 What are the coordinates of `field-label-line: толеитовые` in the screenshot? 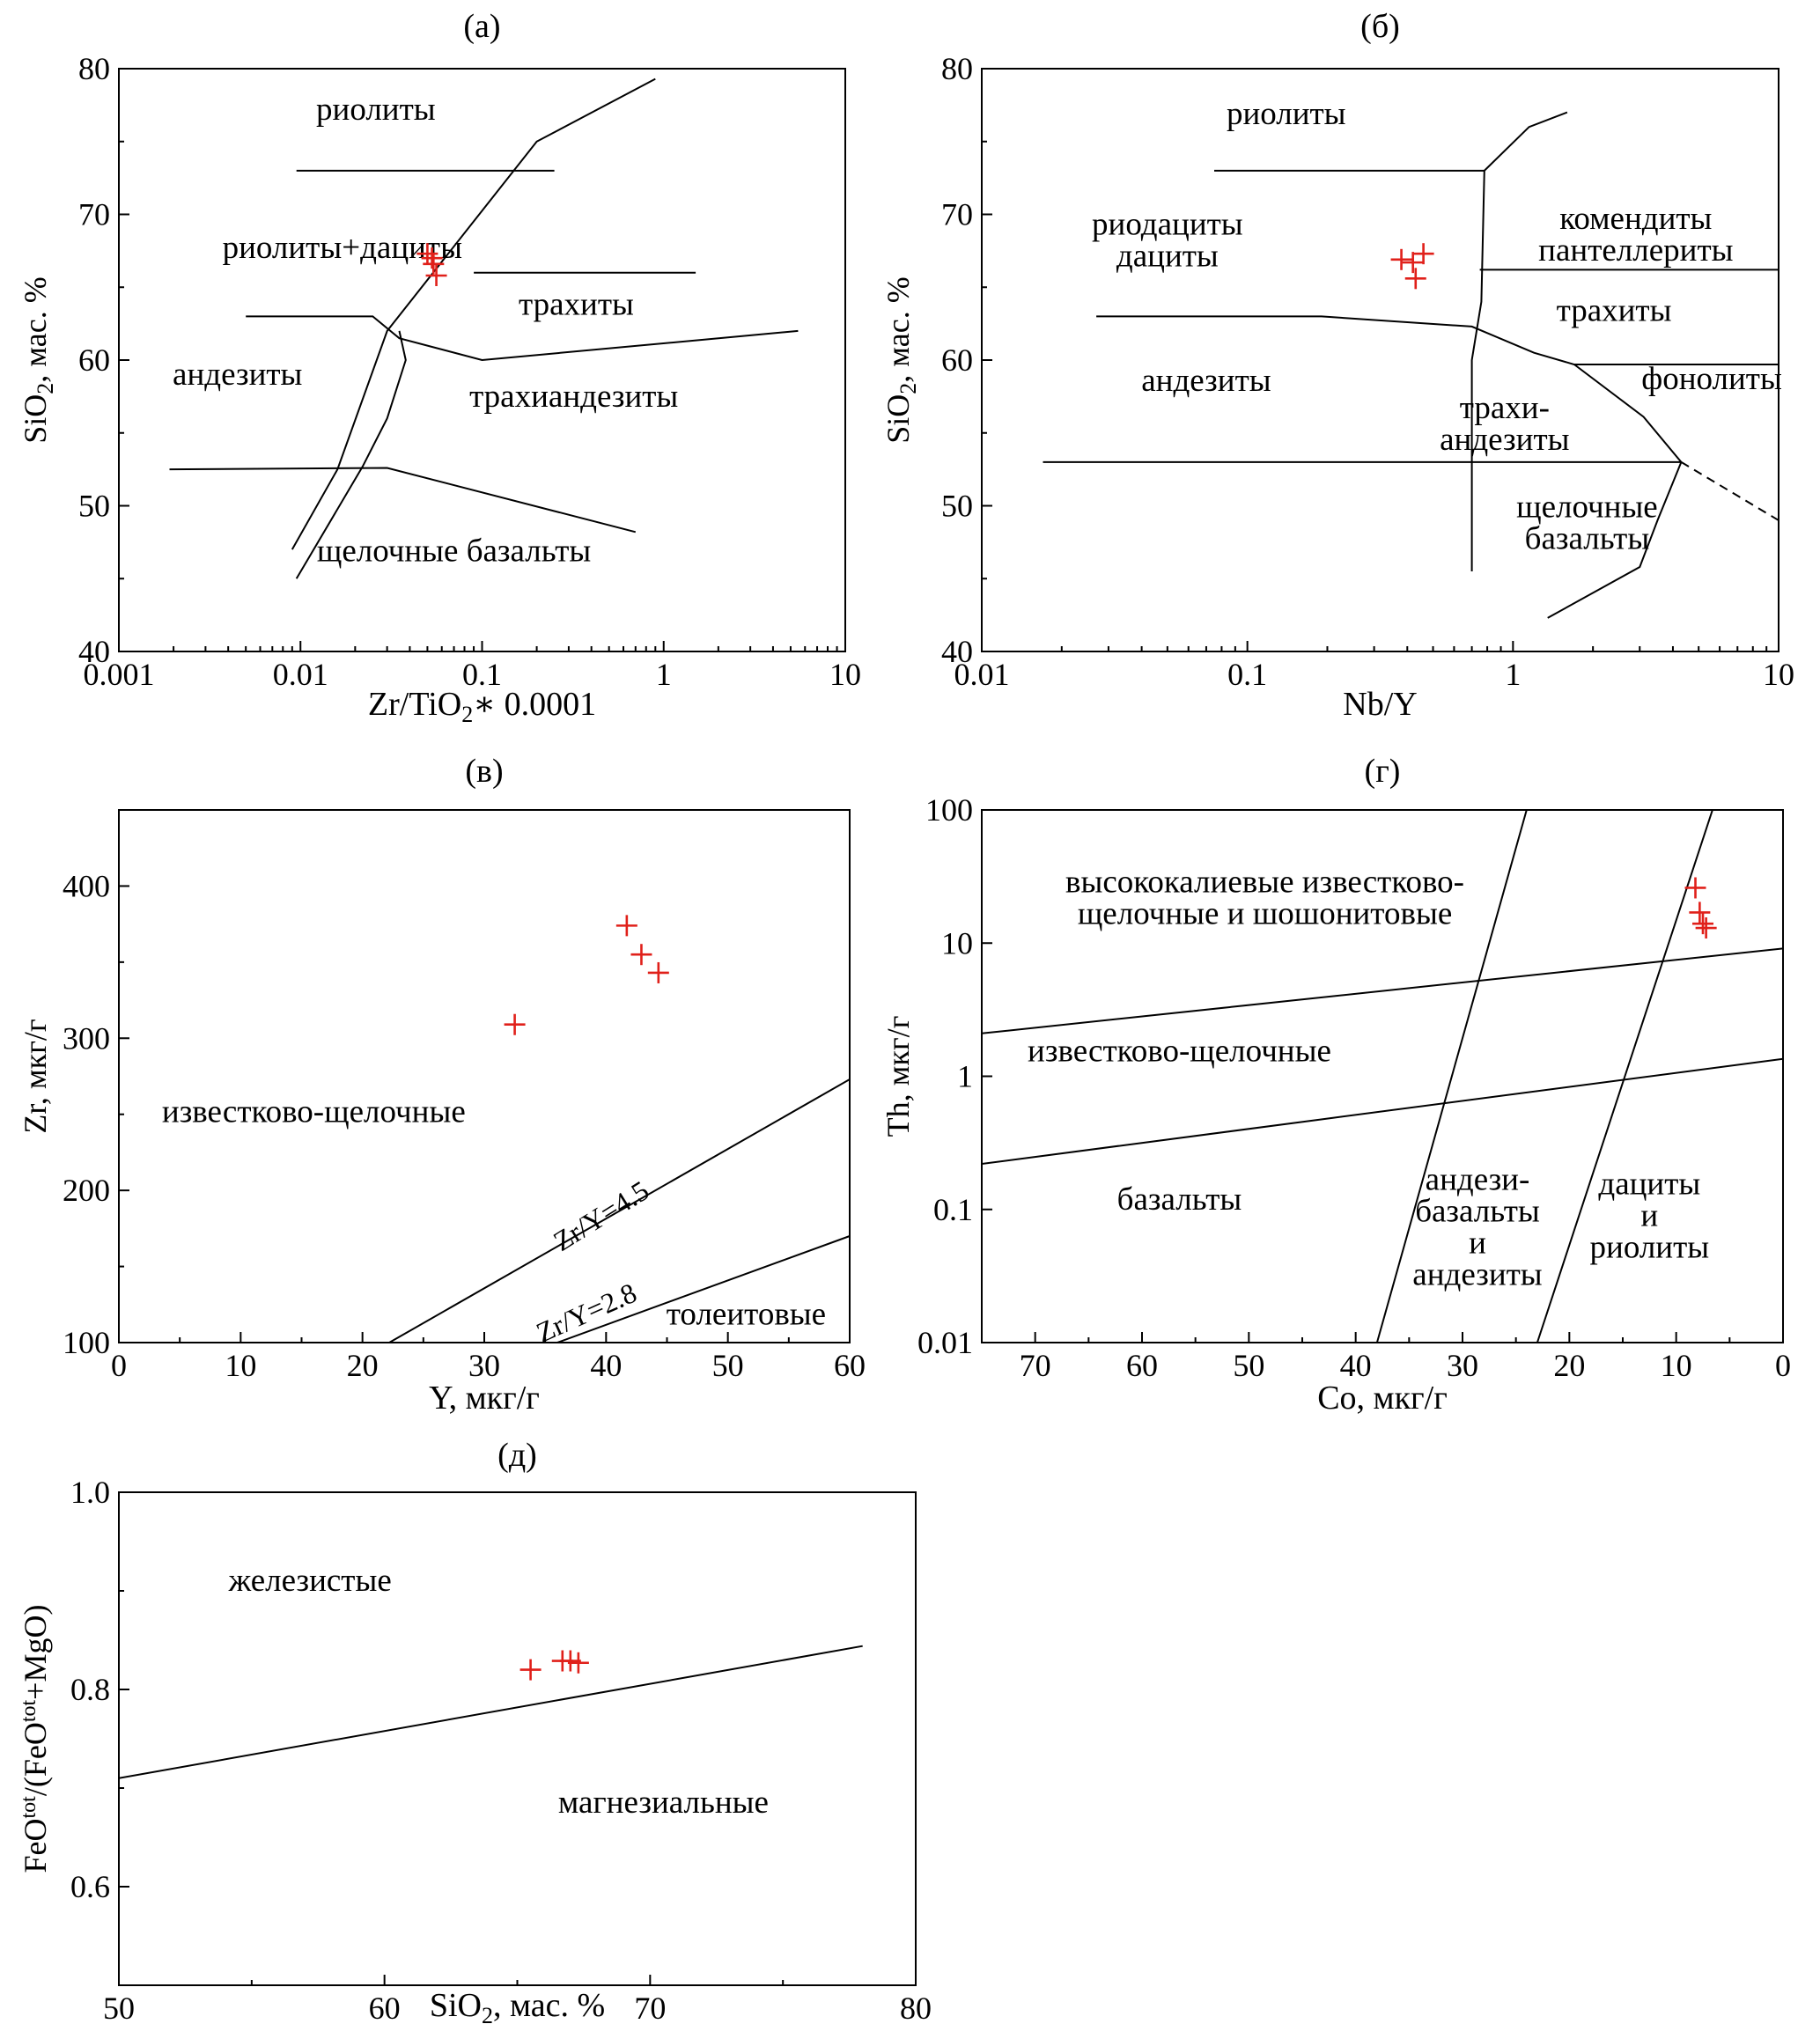 It's located at (746, 1314).